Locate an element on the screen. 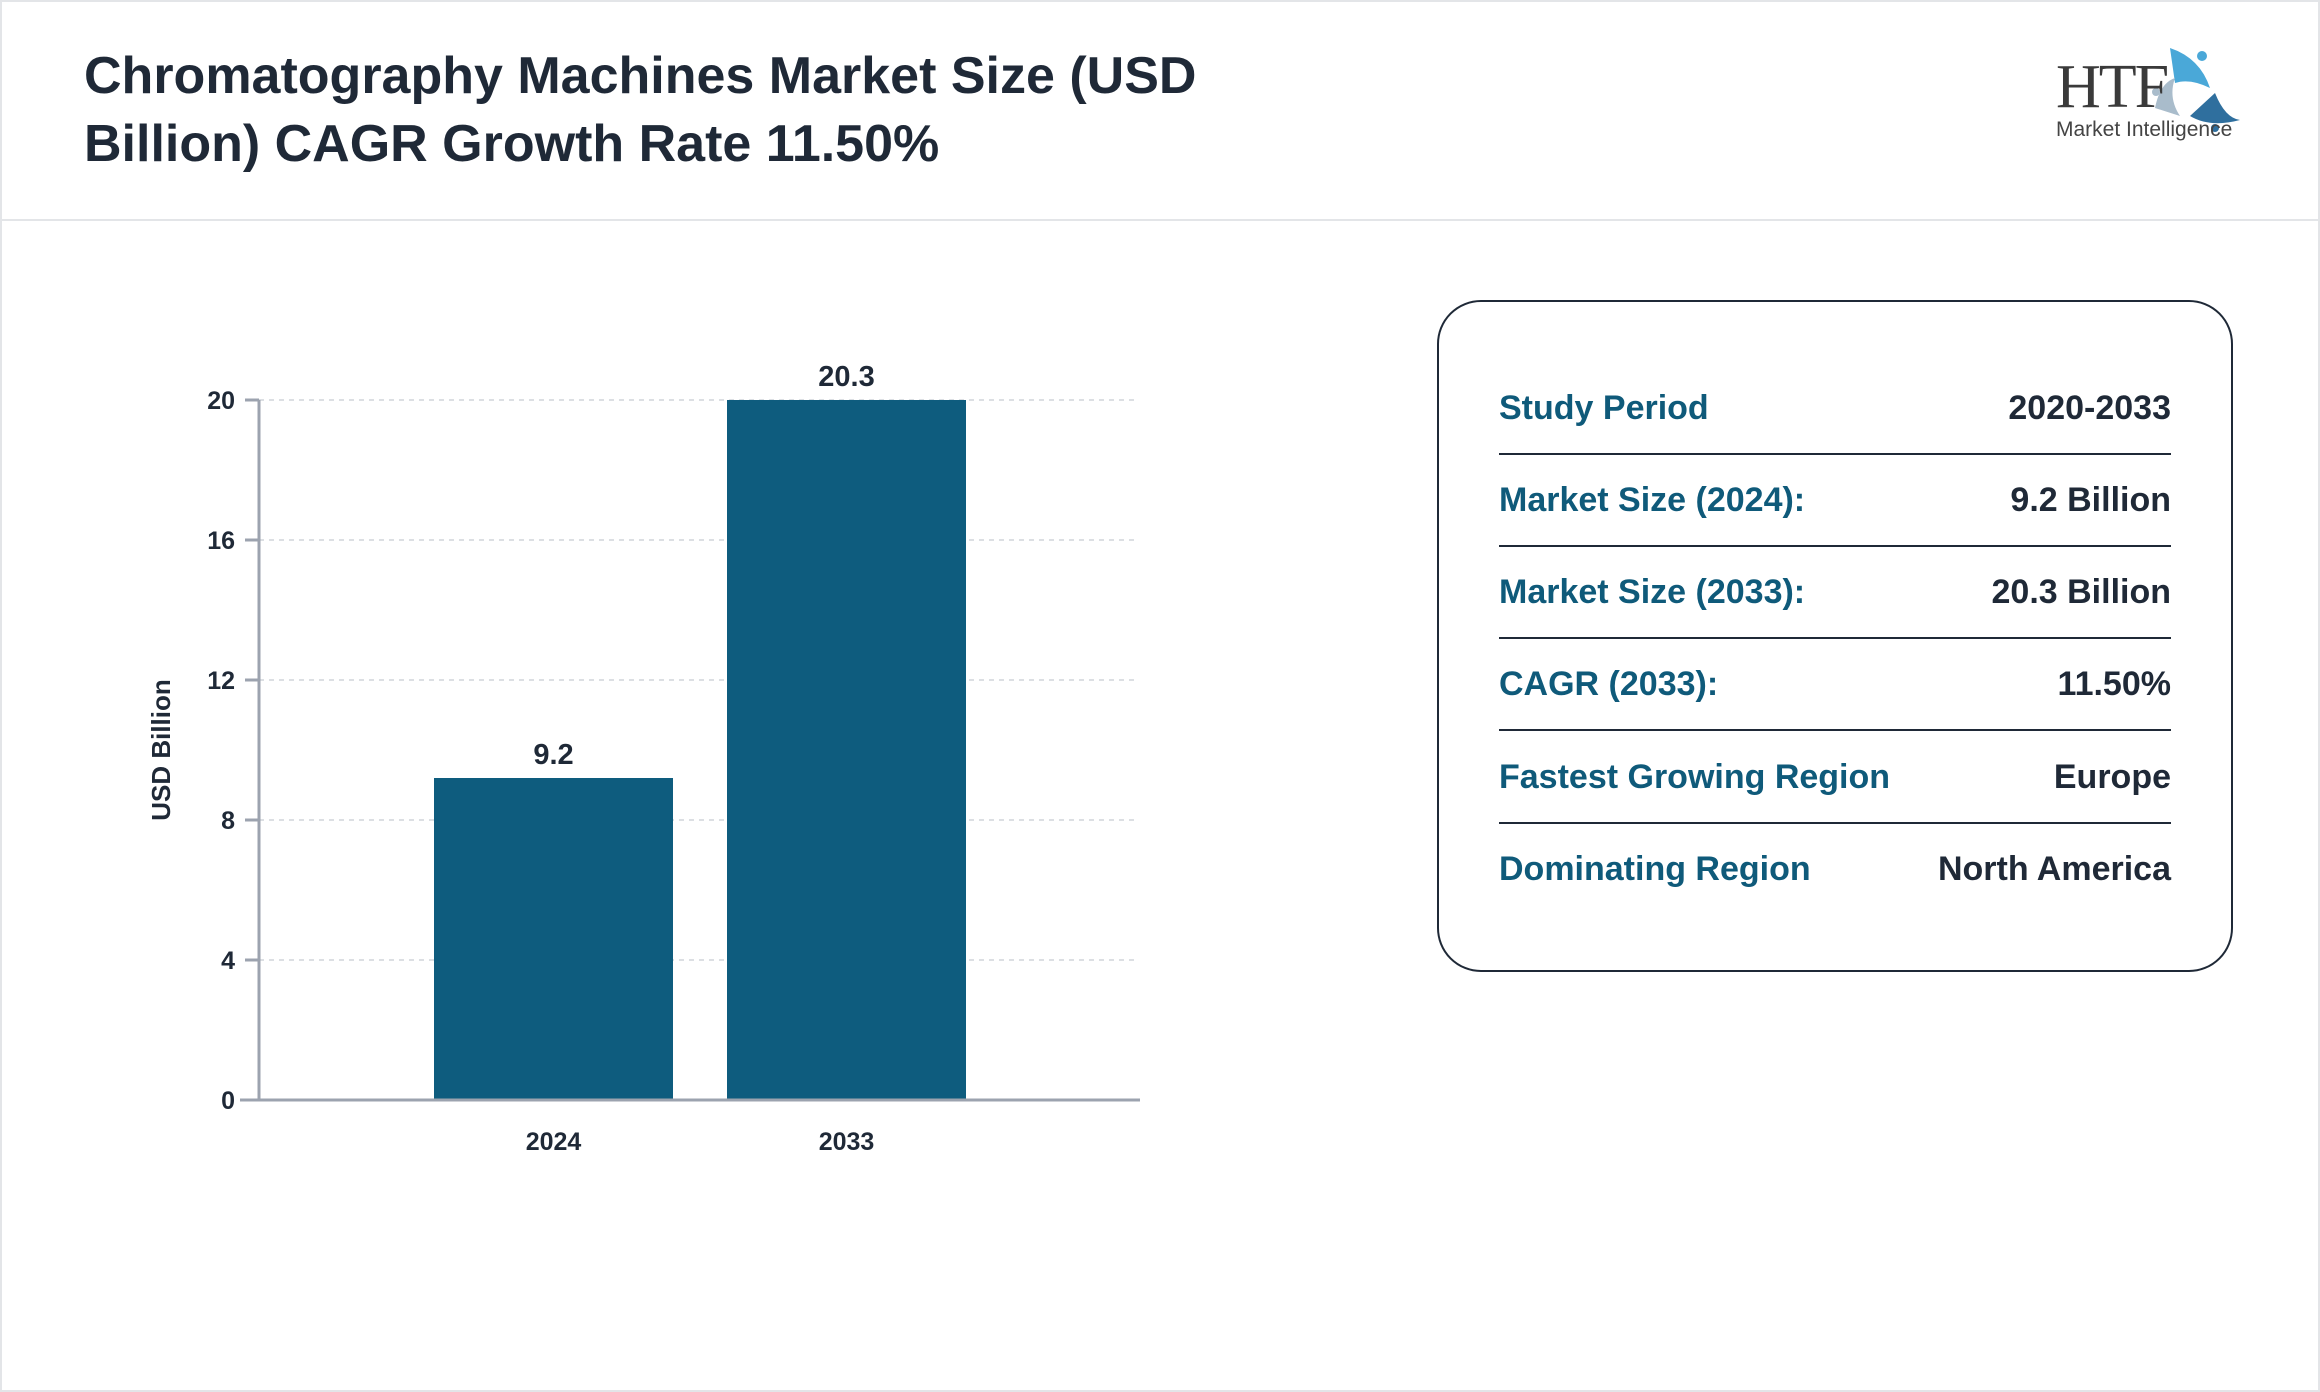 This screenshot has height=1392, width=2320. summary-row: Market Size (2033): 20.3 Billion is located at coordinates (1835, 592).